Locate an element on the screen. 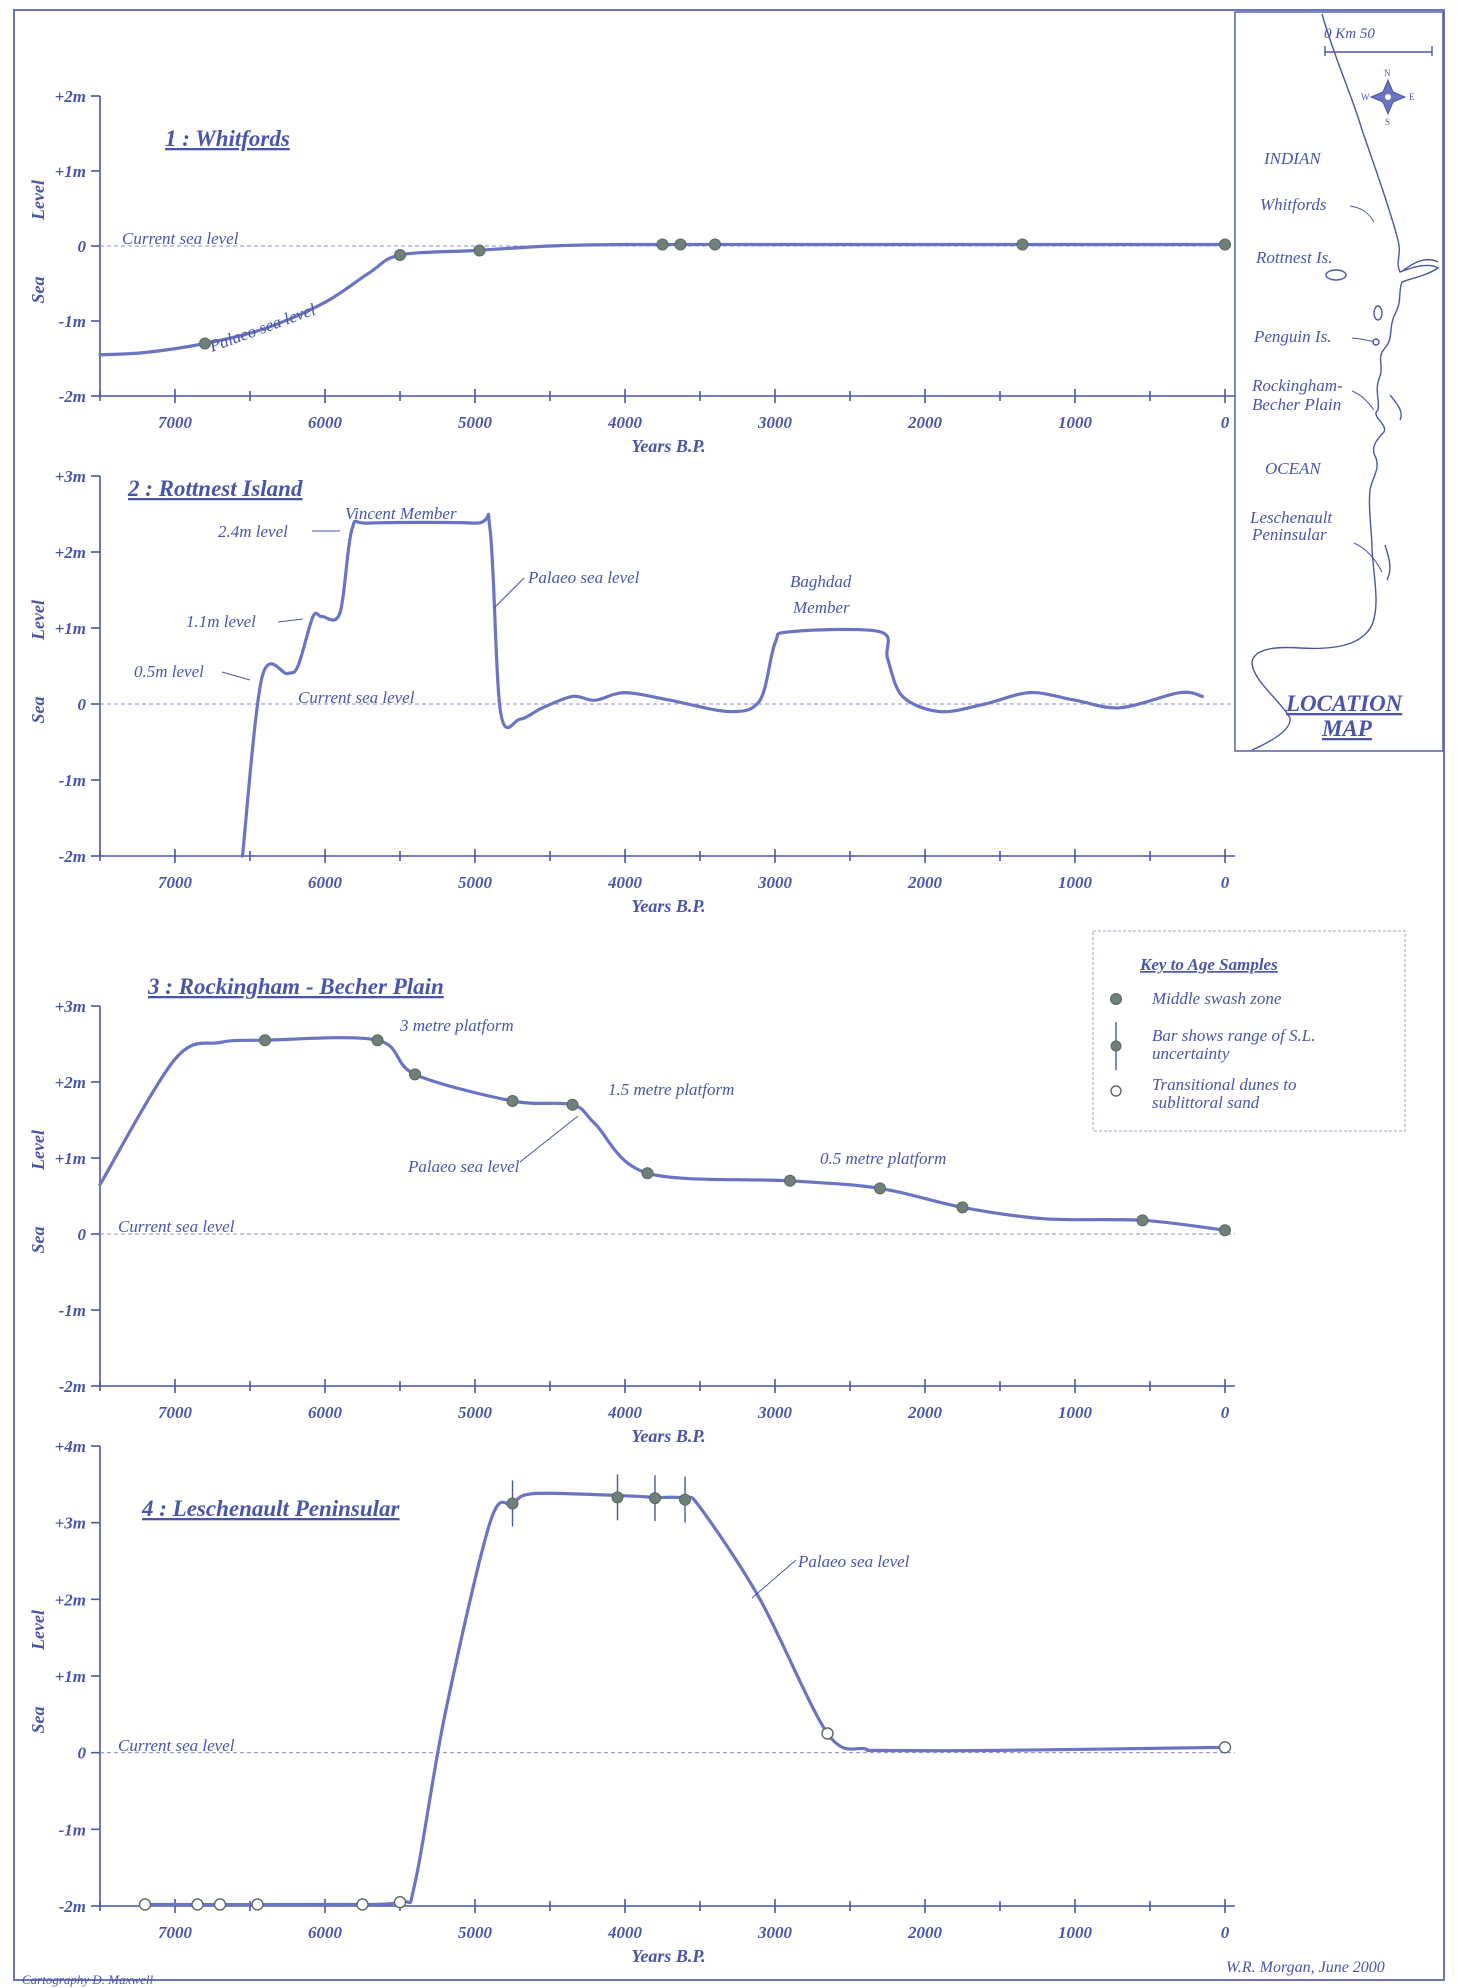 This screenshot has width=1457, height=1988. compass-w: W is located at coordinates (1365, 97).